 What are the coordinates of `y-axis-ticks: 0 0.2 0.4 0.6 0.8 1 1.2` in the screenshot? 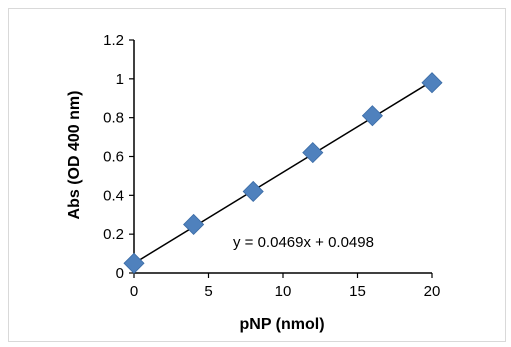 It's located at (118, 157).